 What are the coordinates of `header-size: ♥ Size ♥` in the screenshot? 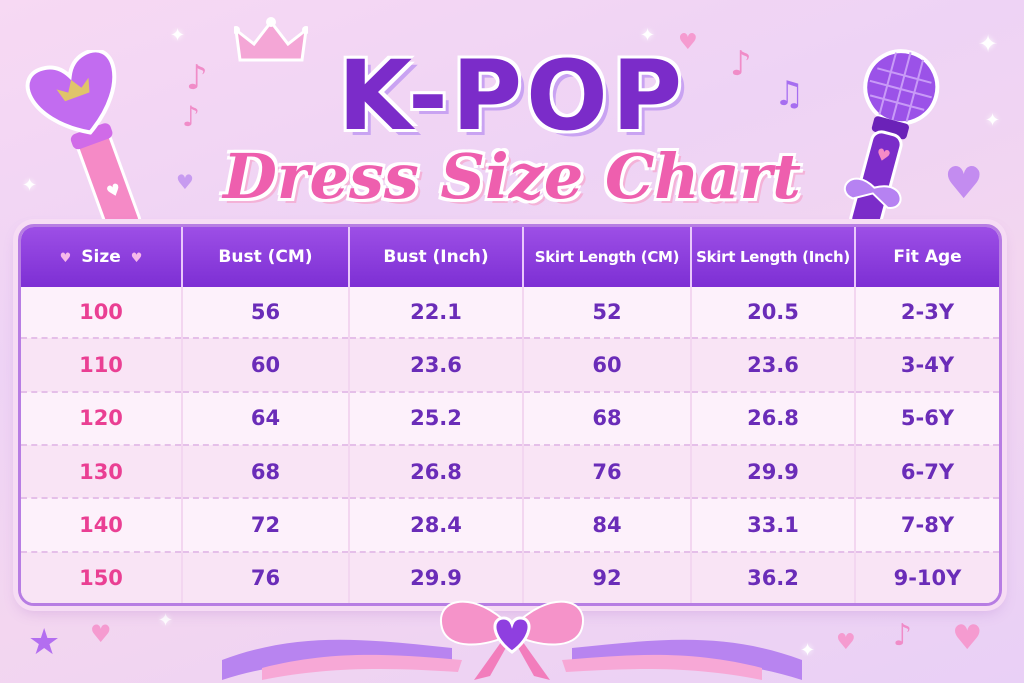 It's located at (102, 257).